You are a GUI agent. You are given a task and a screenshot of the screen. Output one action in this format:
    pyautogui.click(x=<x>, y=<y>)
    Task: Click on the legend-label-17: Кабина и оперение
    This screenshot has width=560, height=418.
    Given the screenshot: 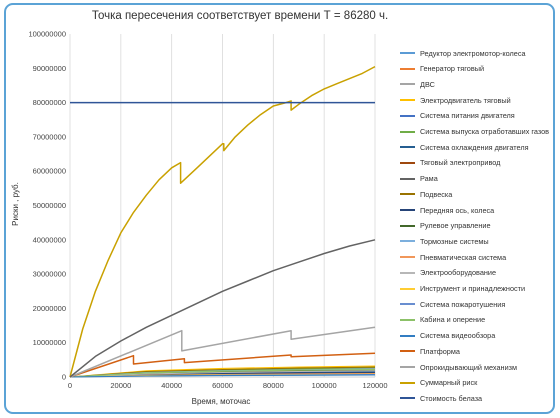 What is the action you would take?
    pyautogui.click(x=453, y=320)
    